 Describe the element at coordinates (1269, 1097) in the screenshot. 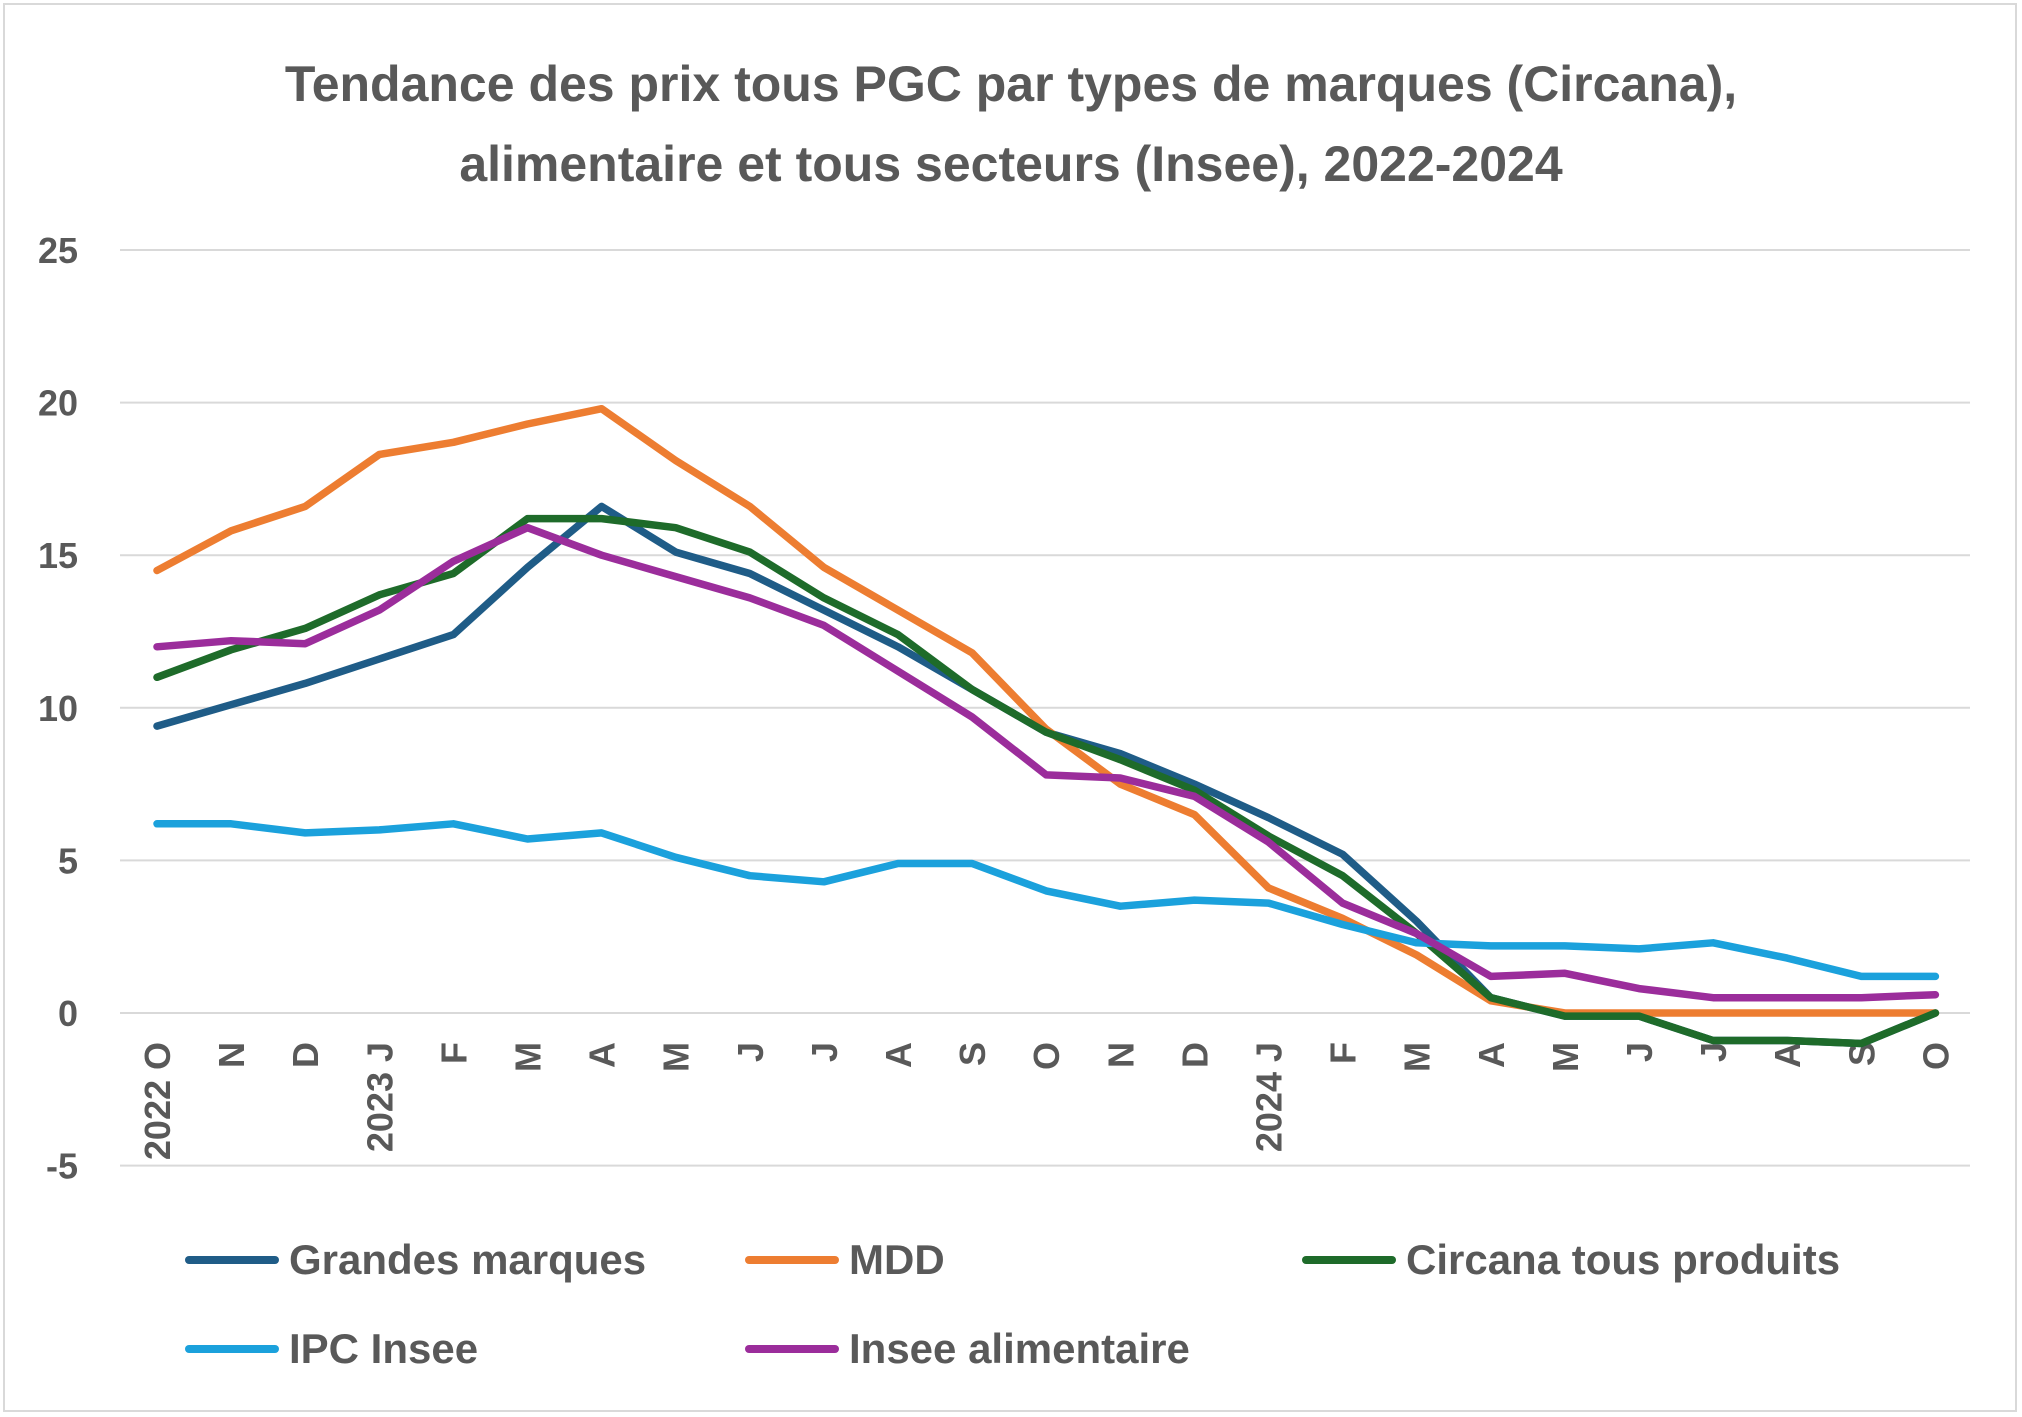

I see `x-tick-label: 2024 J` at that location.